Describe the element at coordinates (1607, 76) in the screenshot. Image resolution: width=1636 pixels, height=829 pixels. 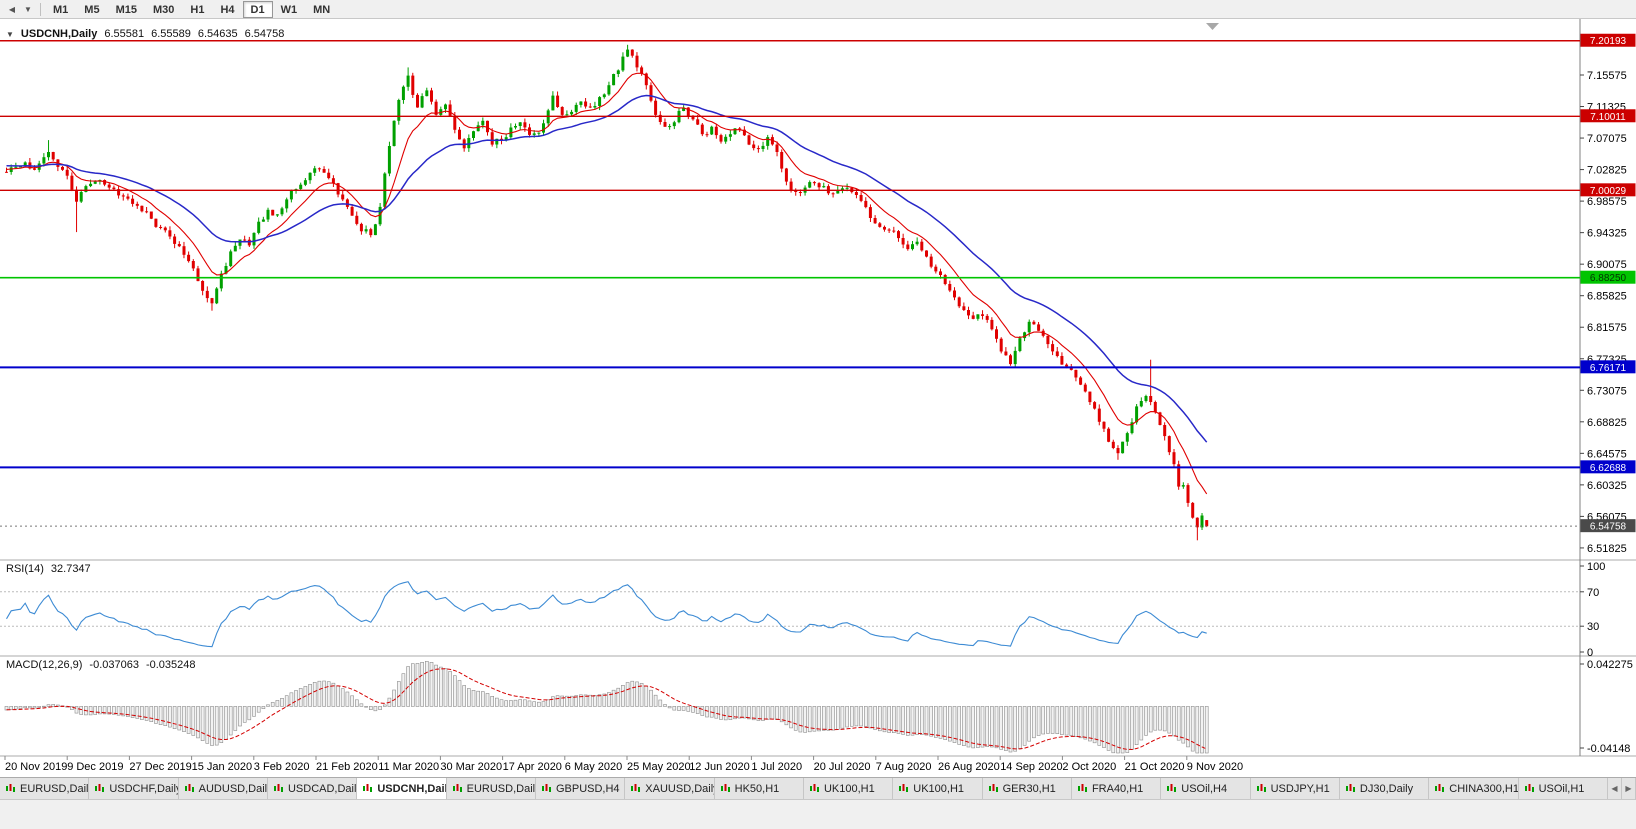
I see `price-axis-label: 7.15575` at that location.